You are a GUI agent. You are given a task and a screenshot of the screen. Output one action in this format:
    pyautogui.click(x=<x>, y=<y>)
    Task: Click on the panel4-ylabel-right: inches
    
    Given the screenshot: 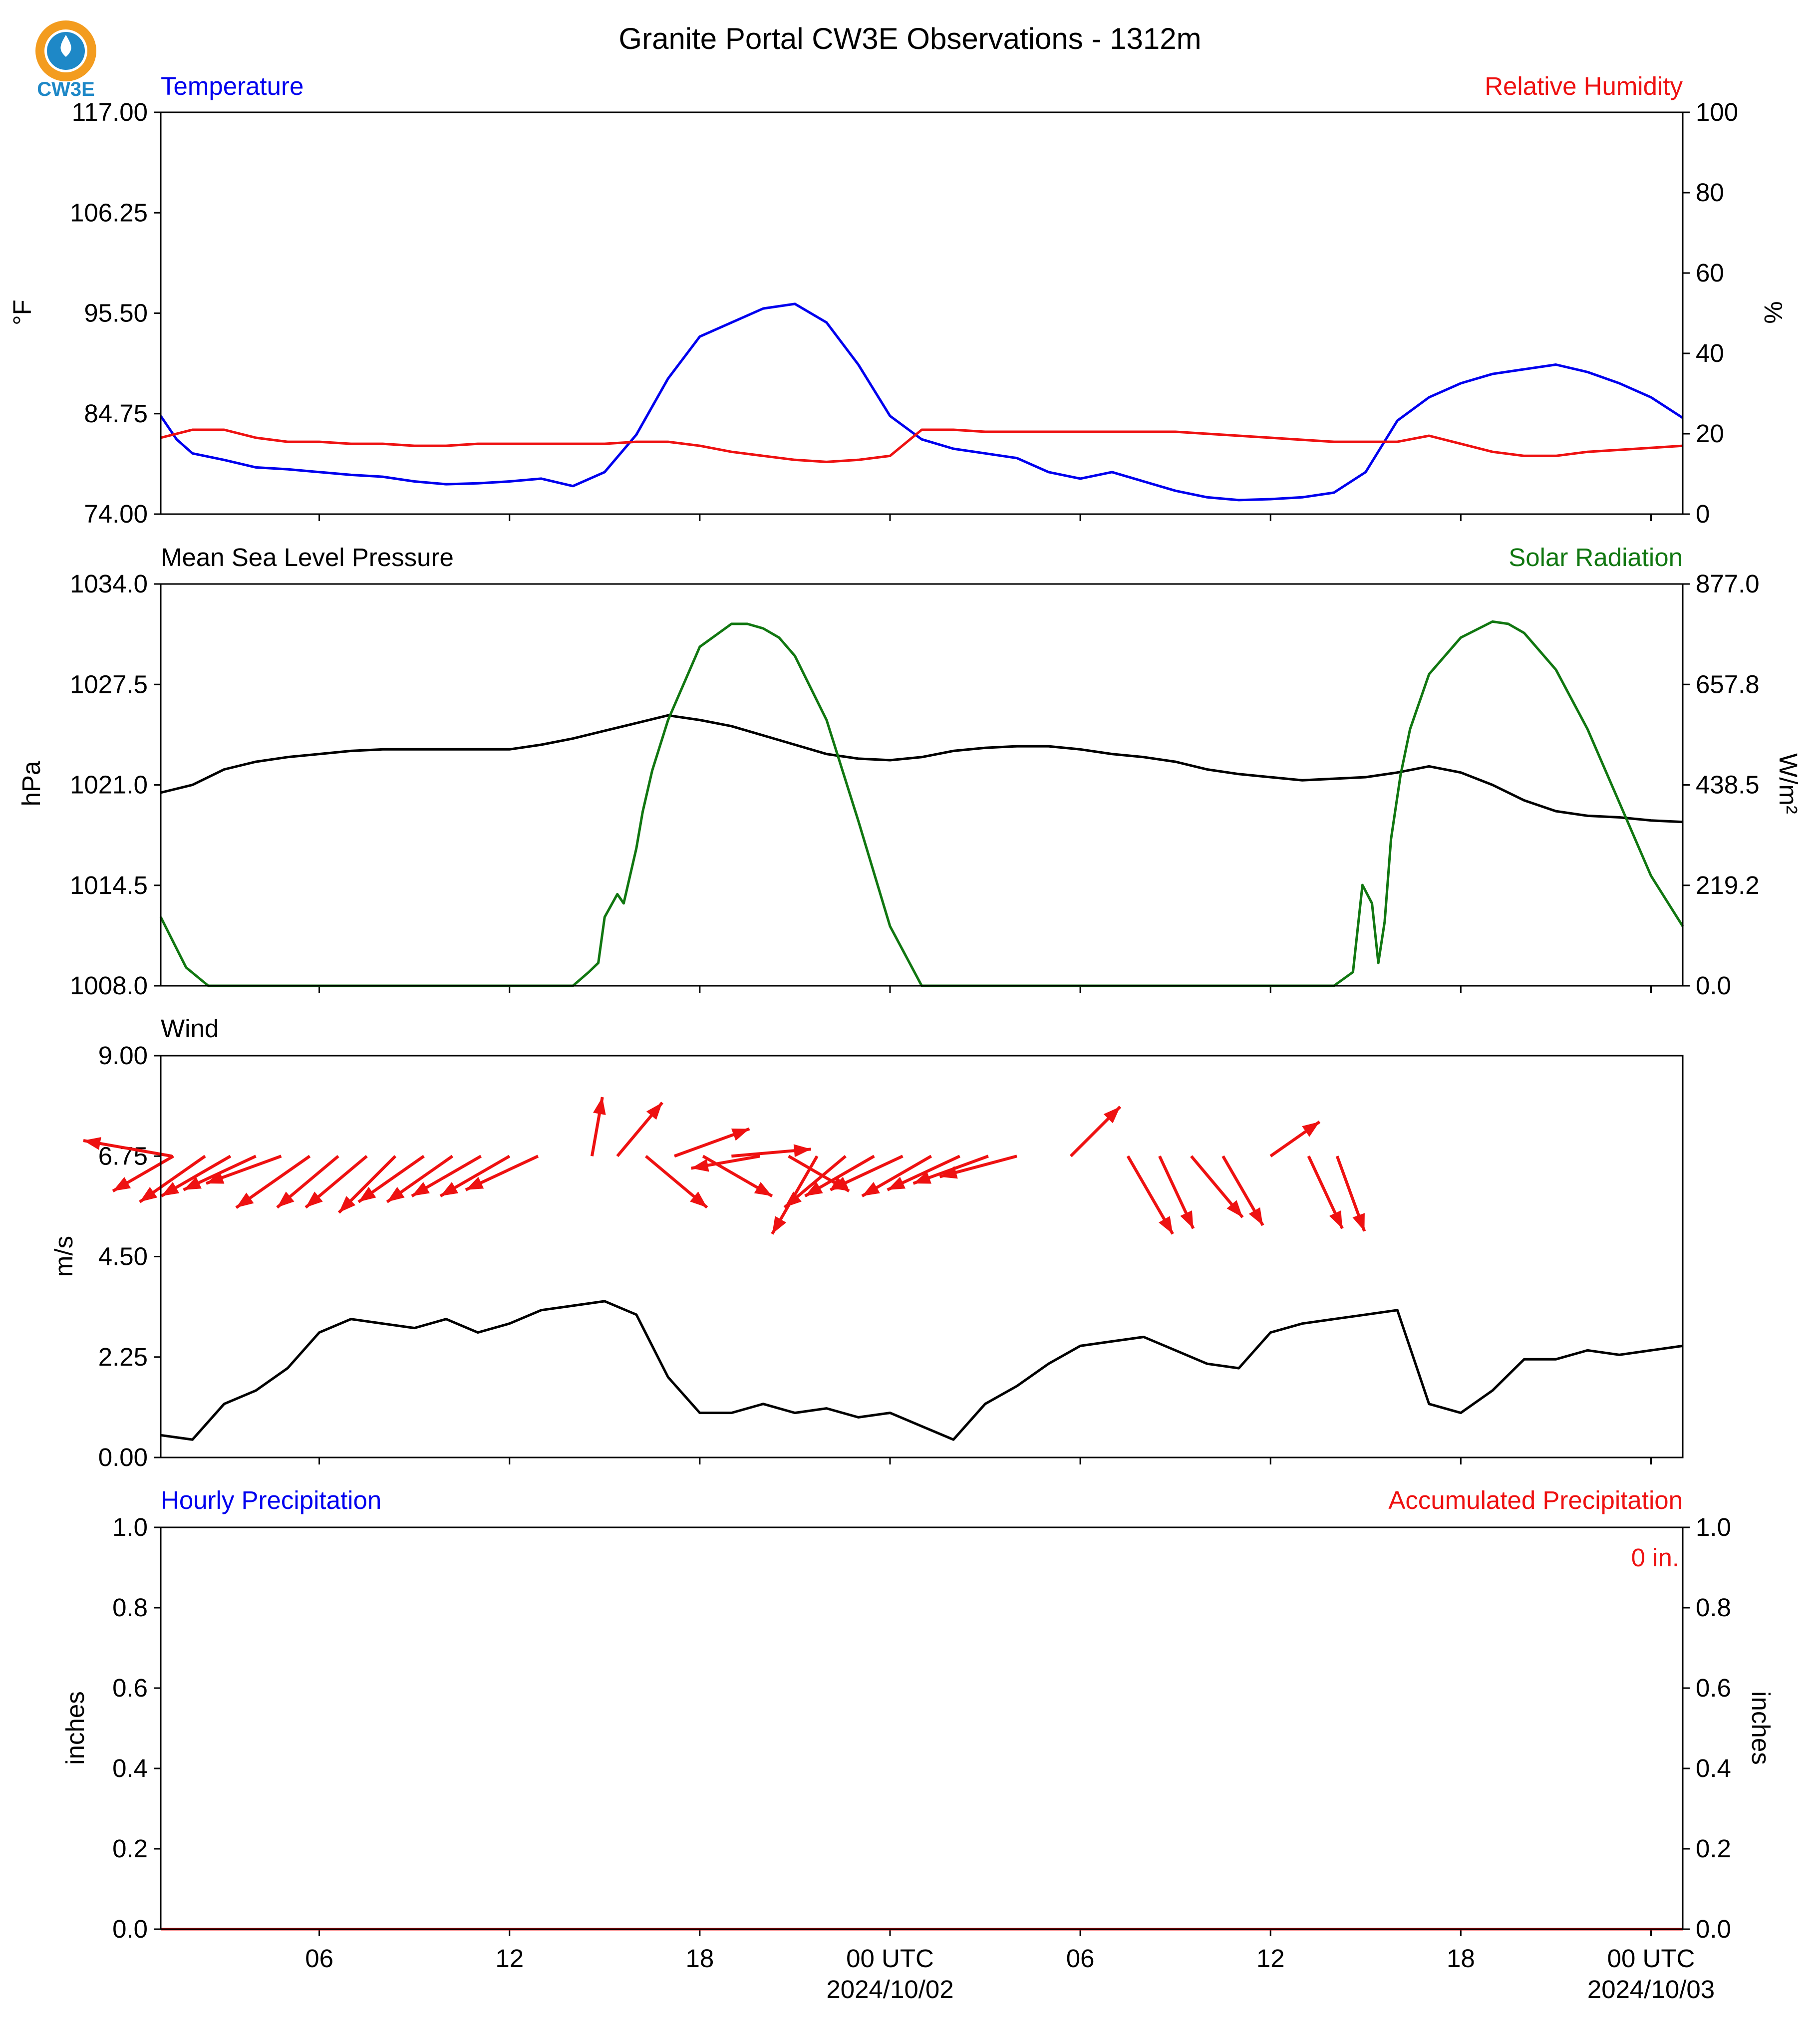 What is the action you would take?
    pyautogui.click(x=1761, y=1727)
    